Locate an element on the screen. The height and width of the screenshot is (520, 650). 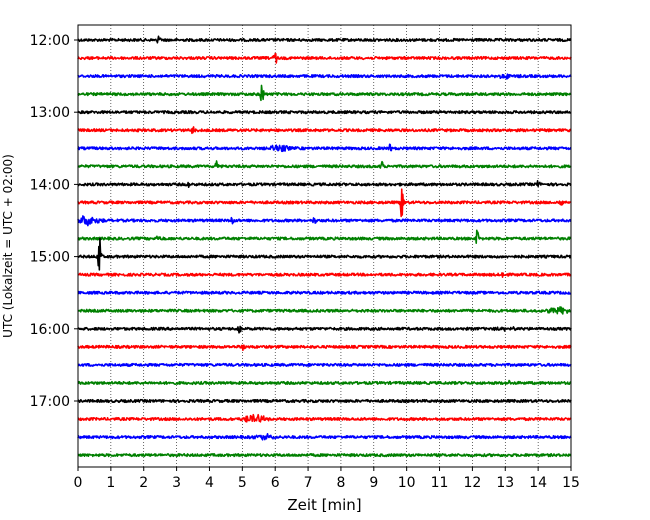
x-tick-label: 14 is located at coordinates (538, 483).